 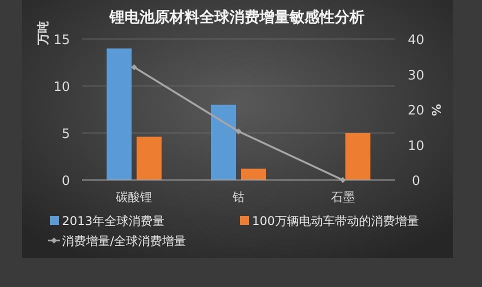 What do you see at coordinates (43, 33) in the screenshot?
I see `y-axis-title: 万吨` at bounding box center [43, 33].